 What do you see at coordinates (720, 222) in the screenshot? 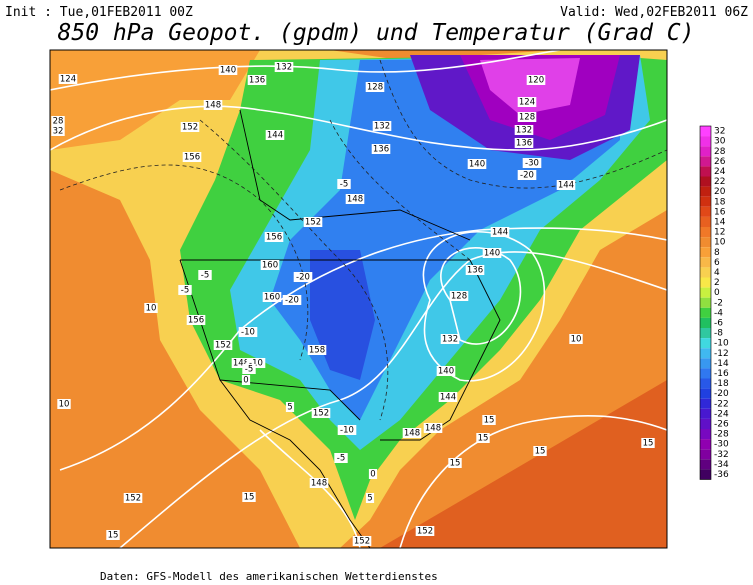
I see `colorbar-label: 14` at bounding box center [720, 222].